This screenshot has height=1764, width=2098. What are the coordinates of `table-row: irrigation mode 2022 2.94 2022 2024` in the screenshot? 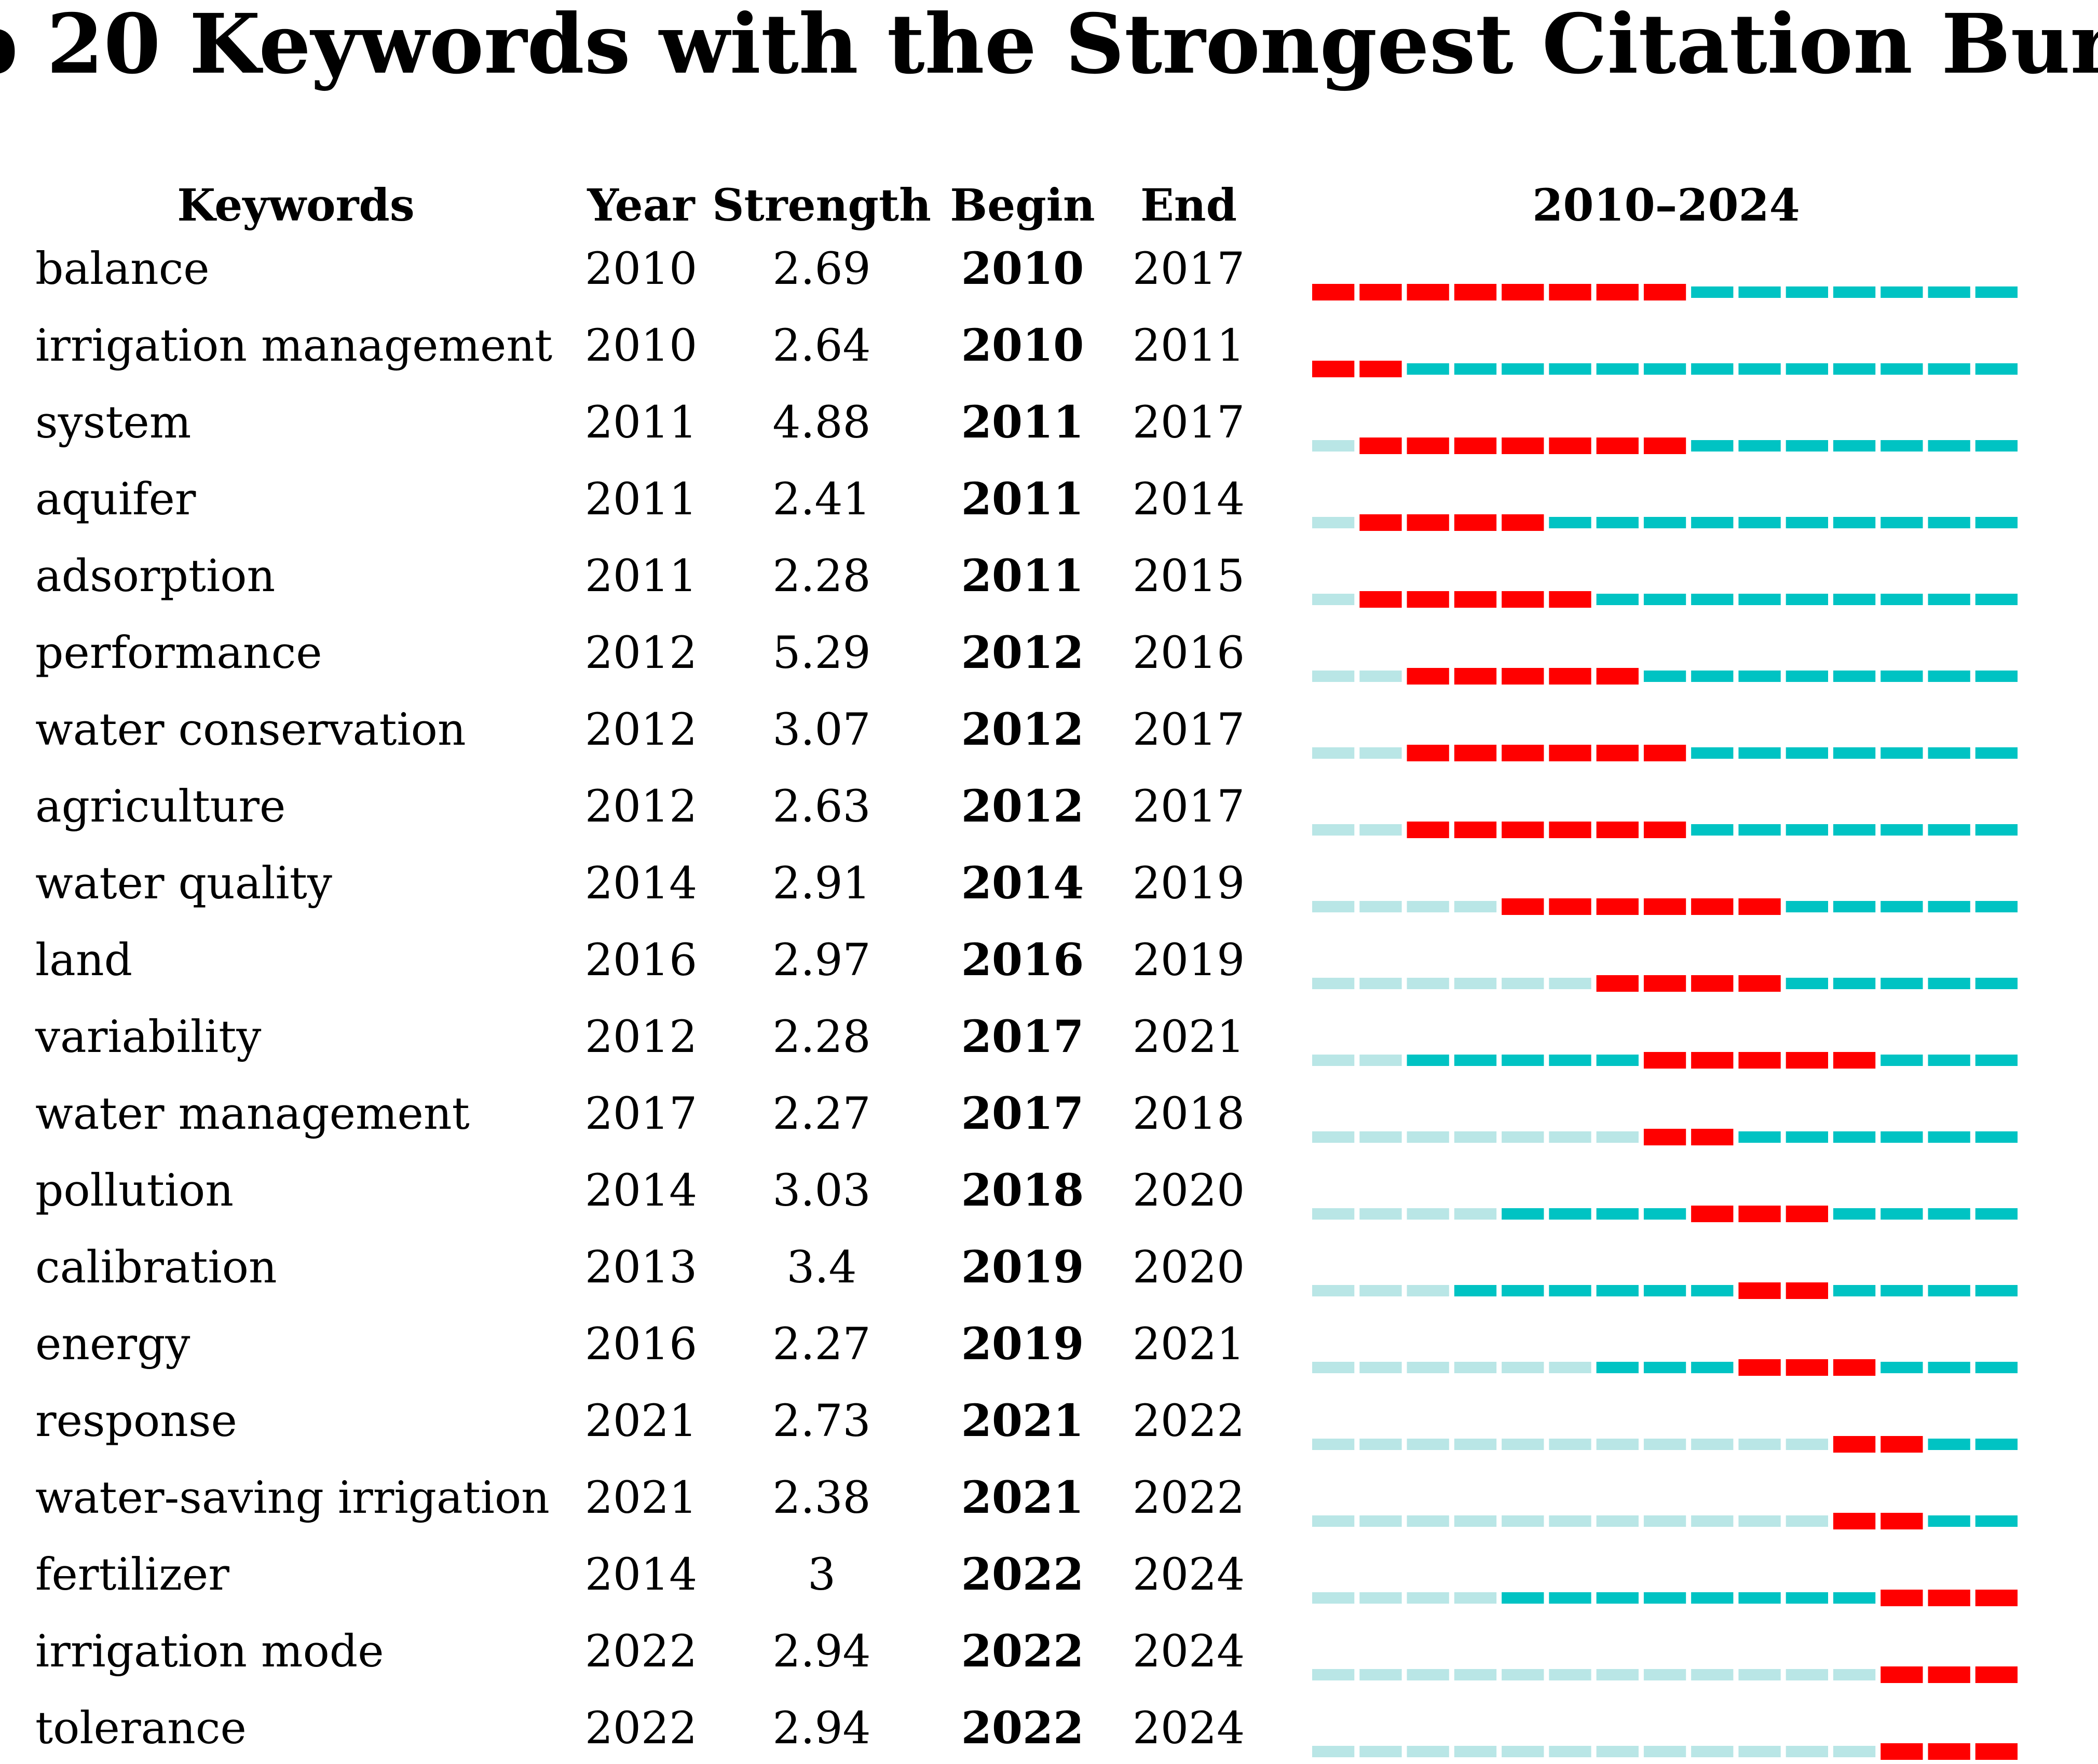 It's located at (1026, 1654).